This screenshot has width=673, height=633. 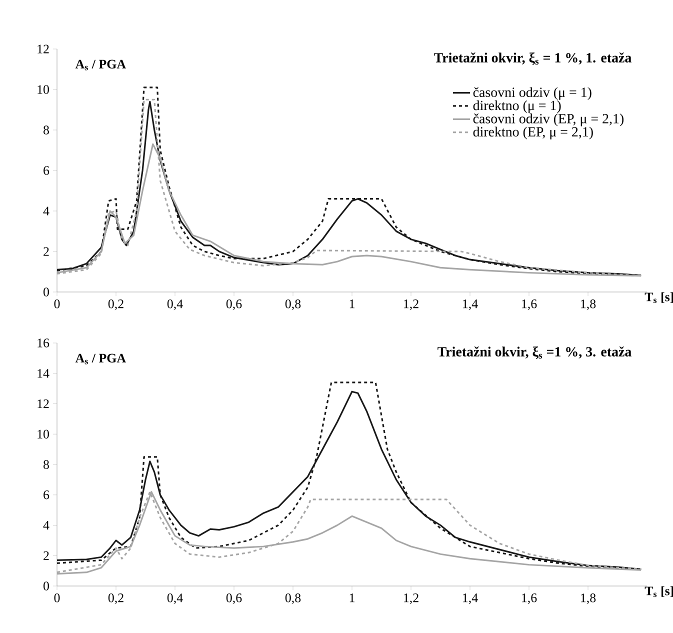 What do you see at coordinates (517, 107) in the screenshot?
I see `legend-label: direktno (μ = 1)` at bounding box center [517, 107].